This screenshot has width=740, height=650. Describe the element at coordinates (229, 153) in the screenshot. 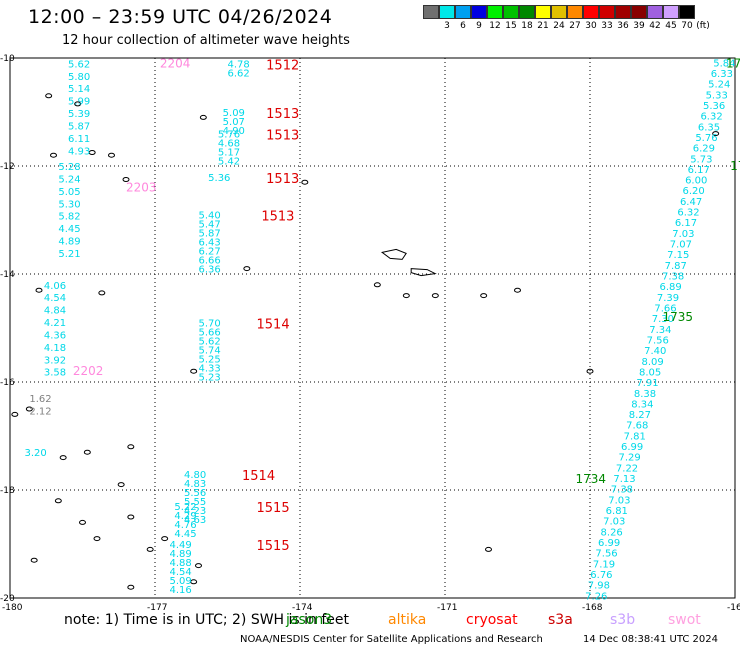

I see `wave-height-value: 5.17` at that location.